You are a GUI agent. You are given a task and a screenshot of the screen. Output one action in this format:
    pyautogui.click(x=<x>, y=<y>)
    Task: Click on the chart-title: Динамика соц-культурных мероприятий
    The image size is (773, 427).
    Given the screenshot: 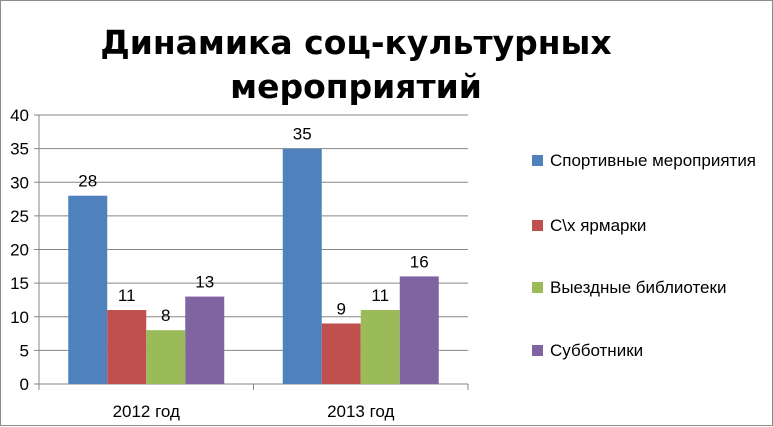 What is the action you would take?
    pyautogui.click(x=356, y=64)
    